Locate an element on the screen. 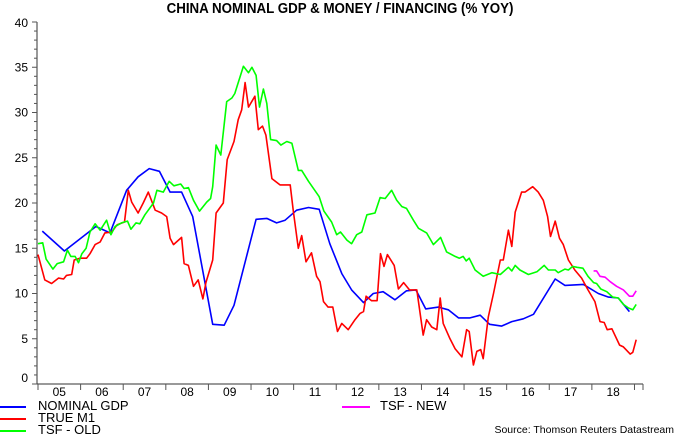  x-tick-label: 09 is located at coordinates (230, 392).